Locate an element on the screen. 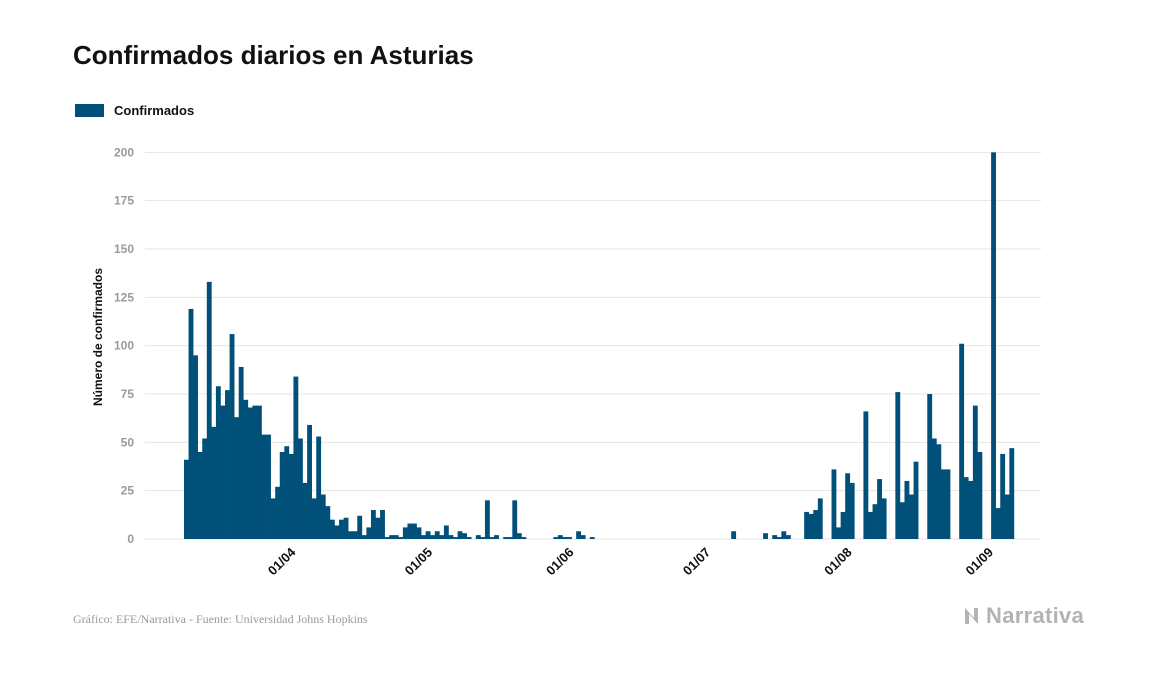 Image resolution: width=1157 pixels, height=674 pixels. y-tick-label: 125 is located at coordinates (124, 297).